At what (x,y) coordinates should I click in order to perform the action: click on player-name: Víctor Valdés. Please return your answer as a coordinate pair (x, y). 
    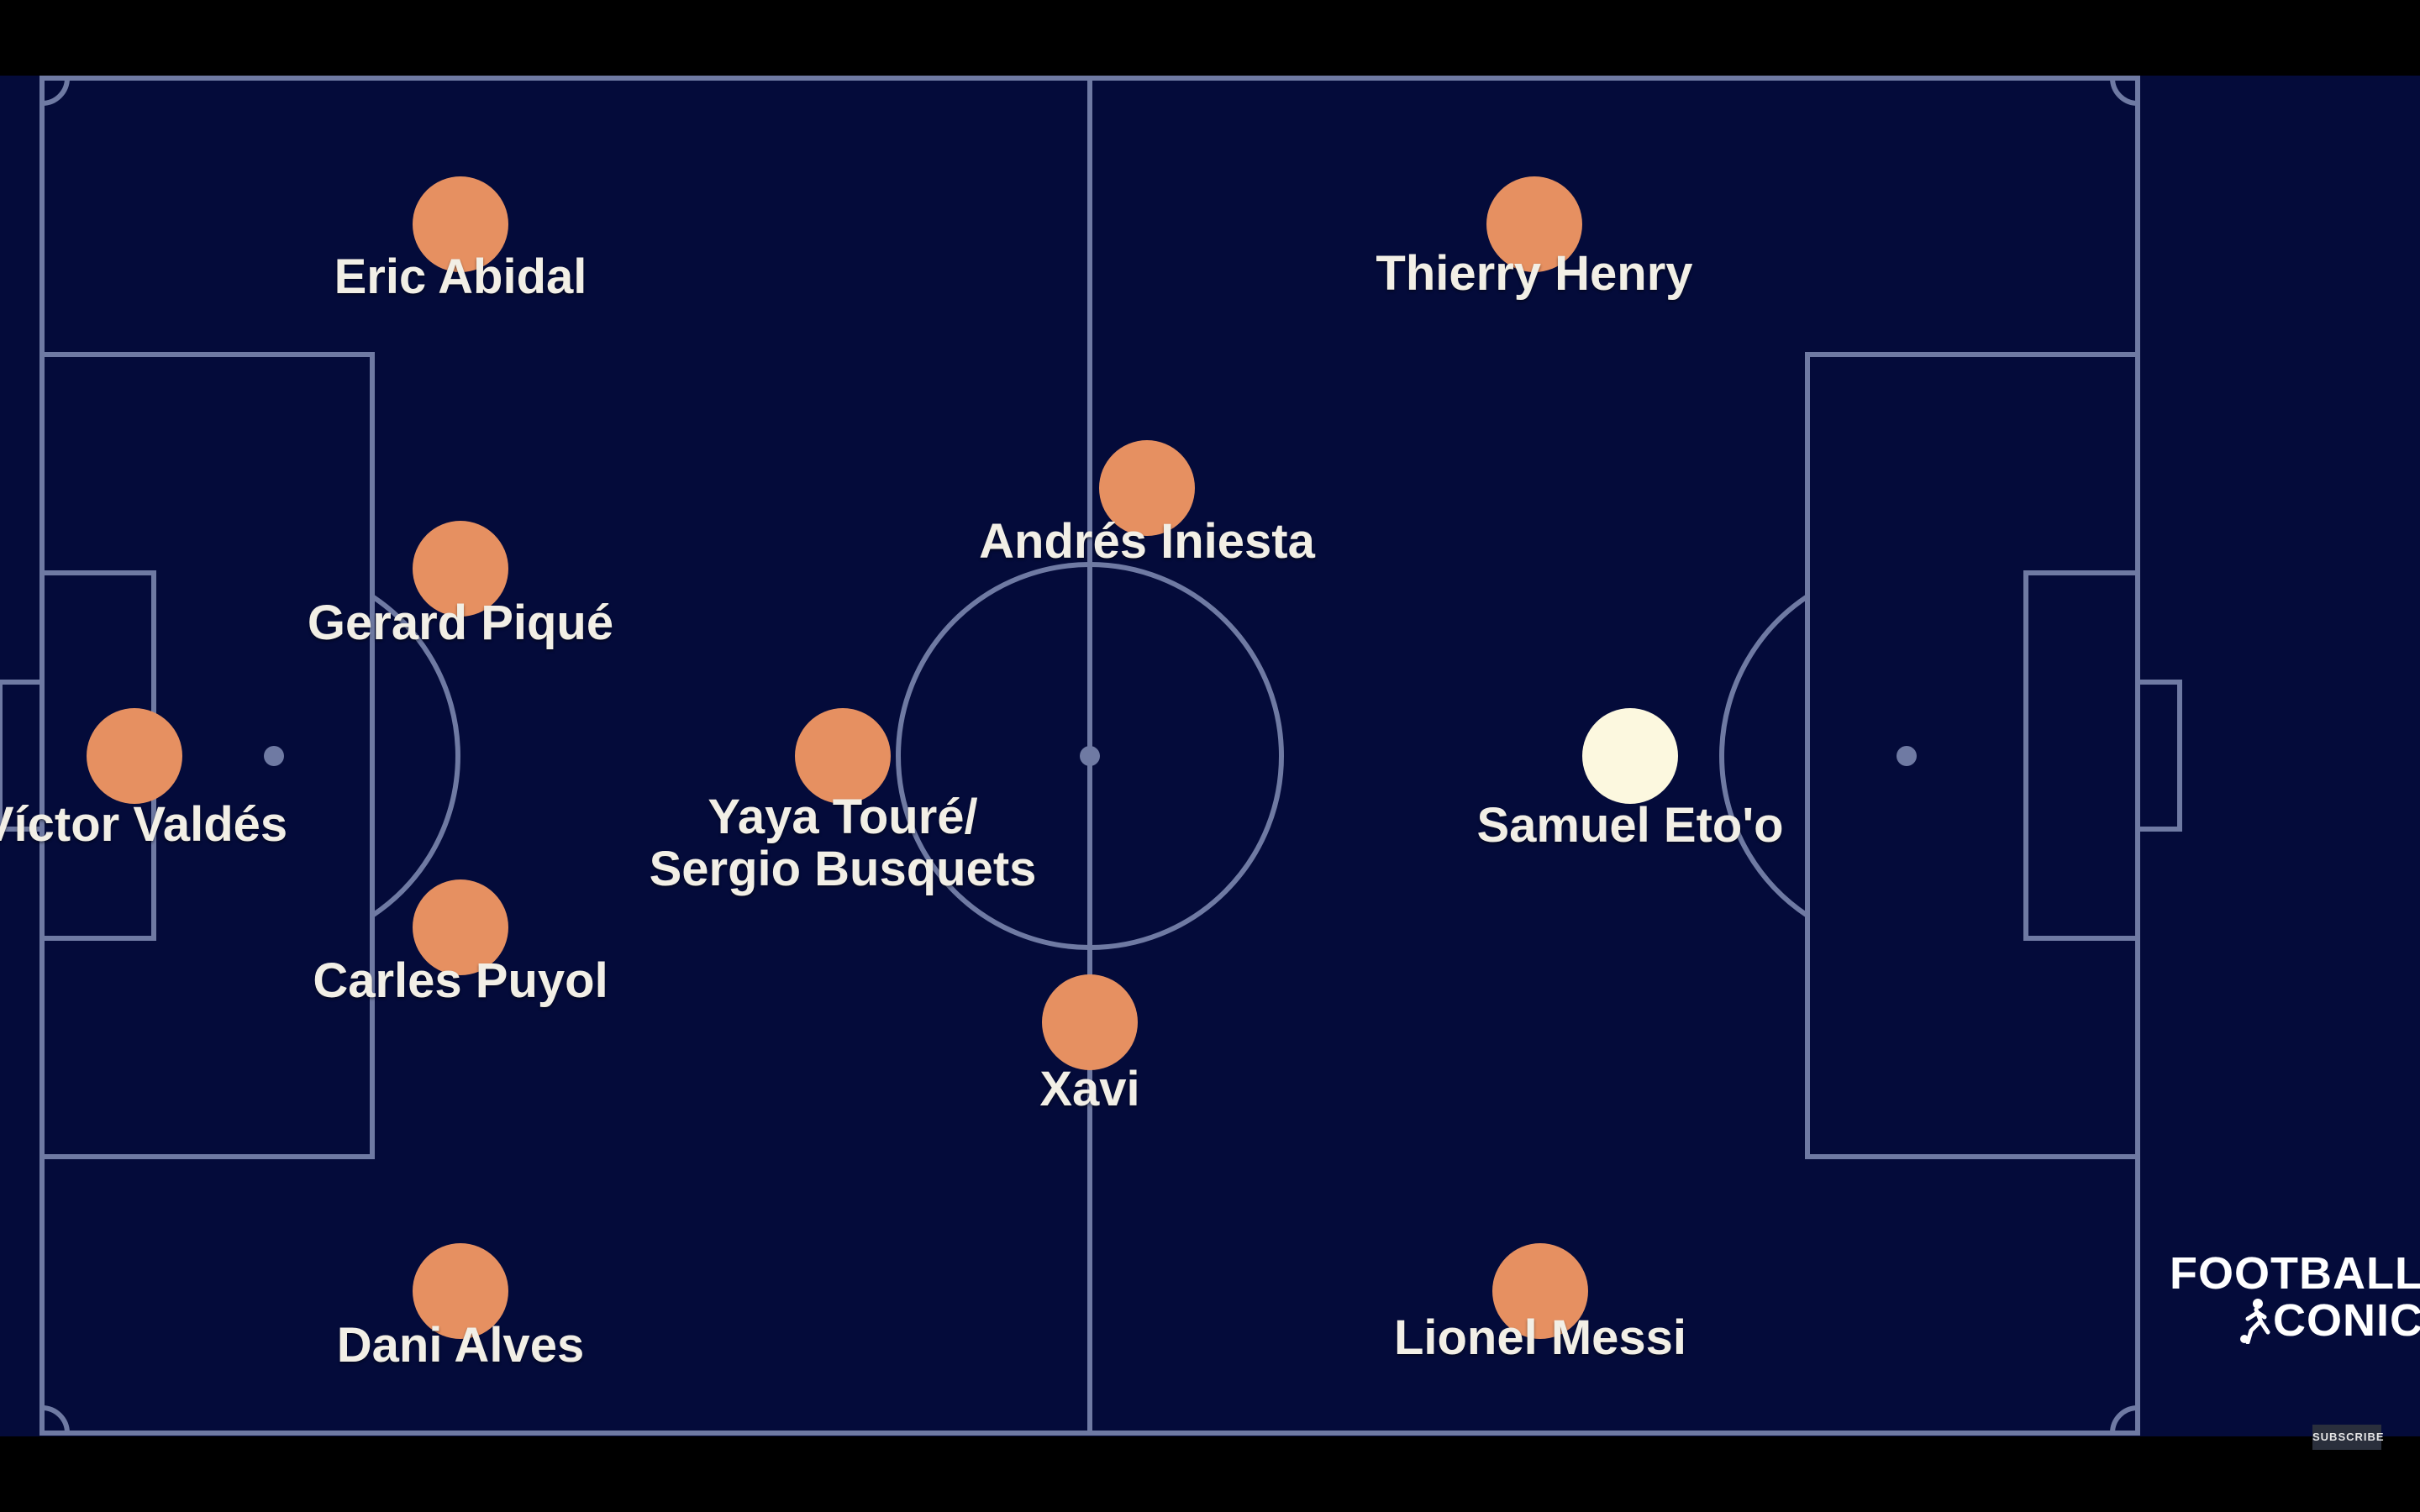
    Looking at the image, I should click on (144, 824).